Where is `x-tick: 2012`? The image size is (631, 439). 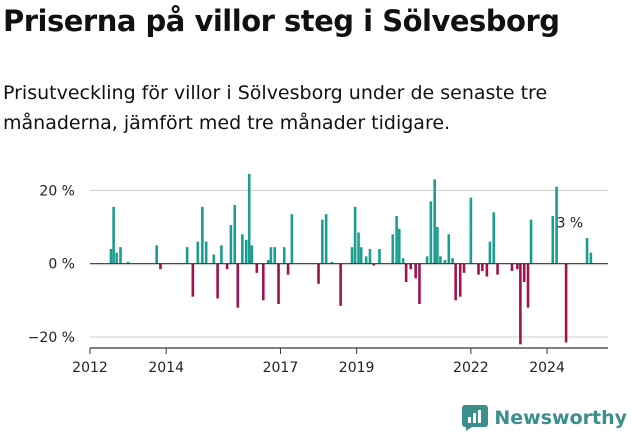
x-tick: 2012 is located at coordinates (90, 362).